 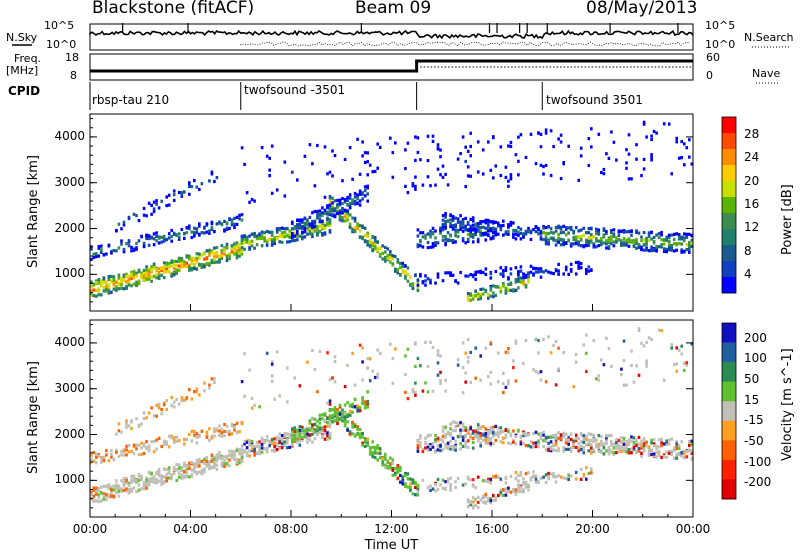 I want to click on y-axis-label-1: Slant Range [km], so click(x=33, y=211).